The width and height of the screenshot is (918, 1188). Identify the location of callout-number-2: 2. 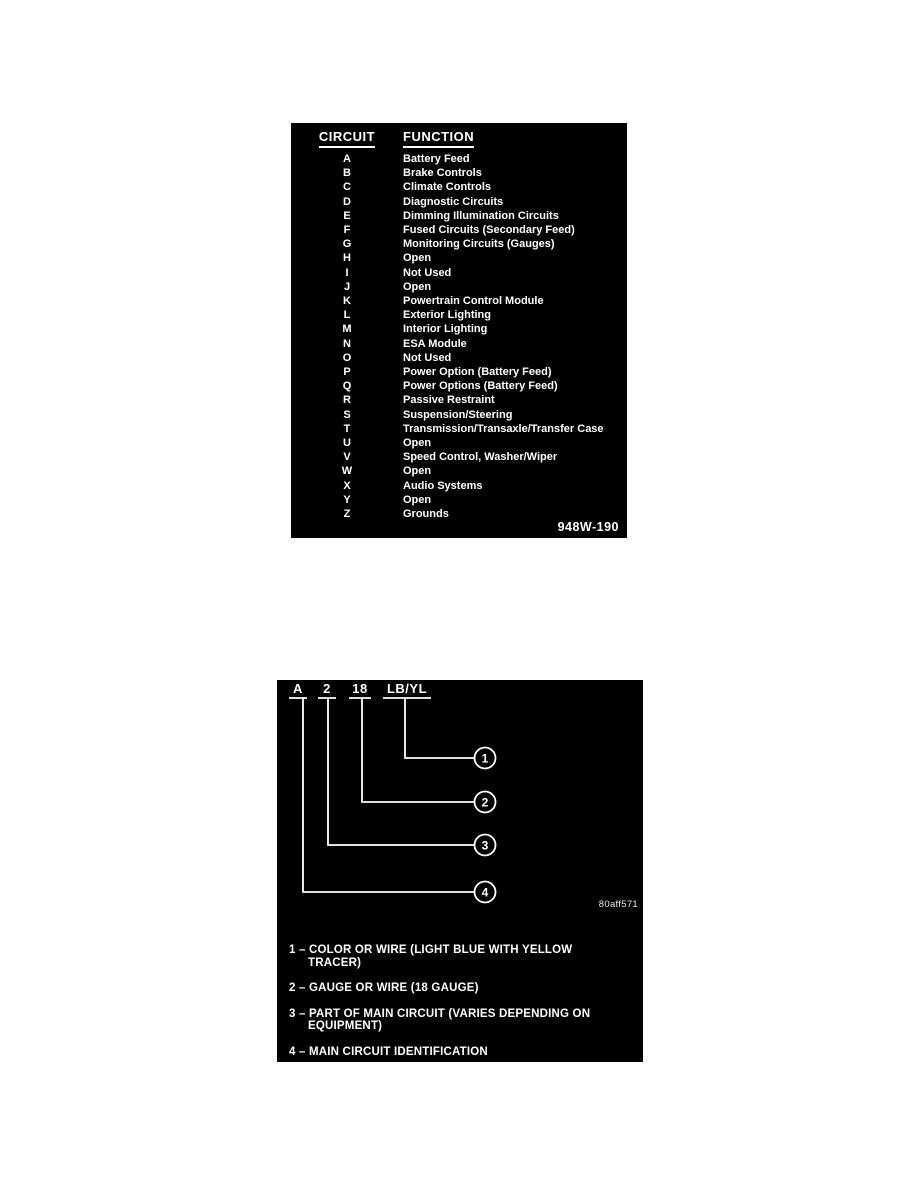
(485, 803).